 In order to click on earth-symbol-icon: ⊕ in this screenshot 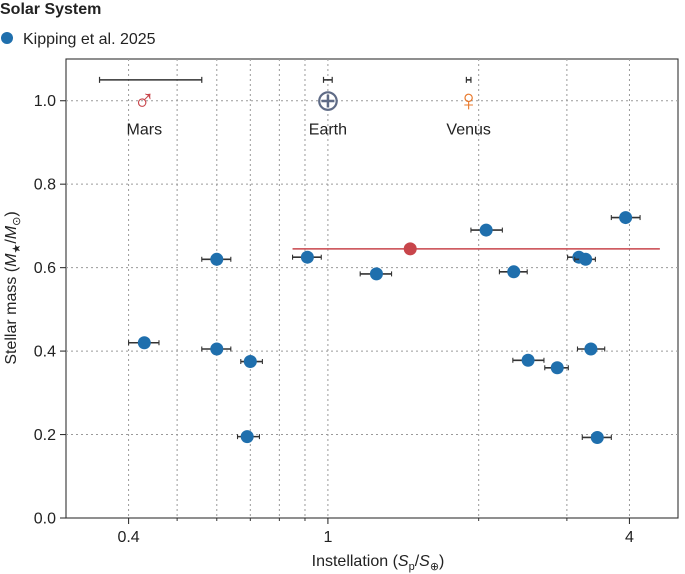, I will do `click(327, 101)`.